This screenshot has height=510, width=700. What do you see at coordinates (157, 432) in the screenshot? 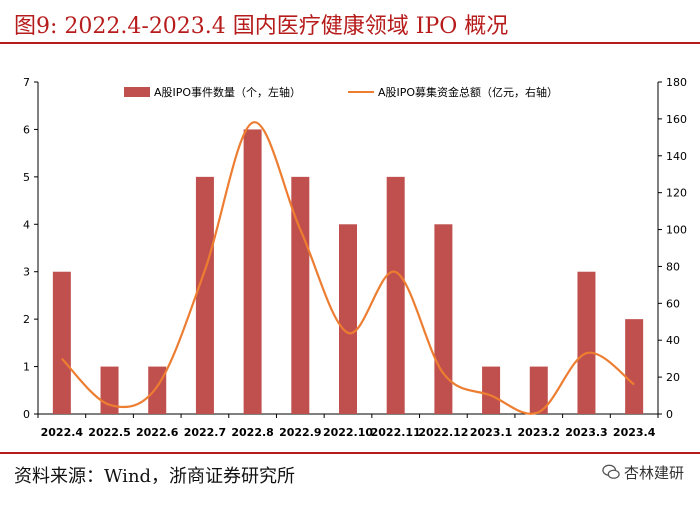
I see `x-tick-label: 2022.6` at bounding box center [157, 432].